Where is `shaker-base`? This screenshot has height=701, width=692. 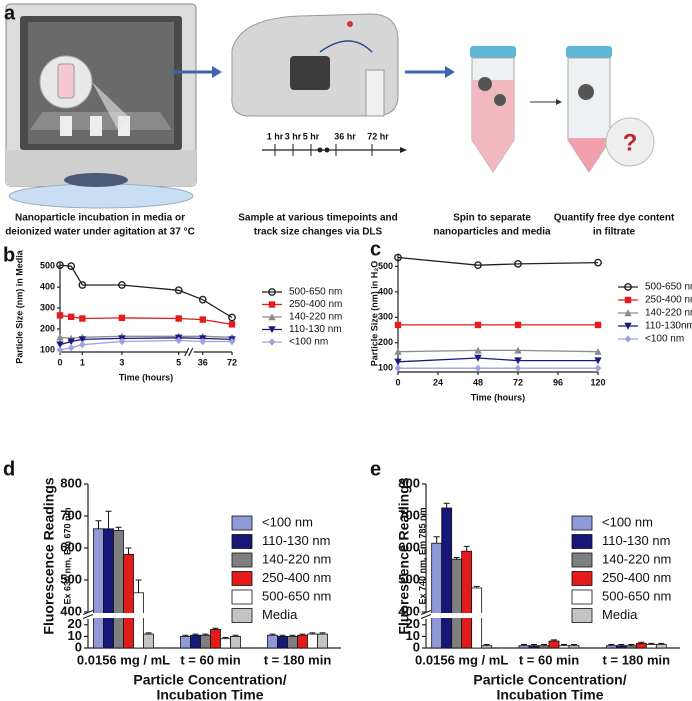
shaker-base is located at coordinates (101, 196).